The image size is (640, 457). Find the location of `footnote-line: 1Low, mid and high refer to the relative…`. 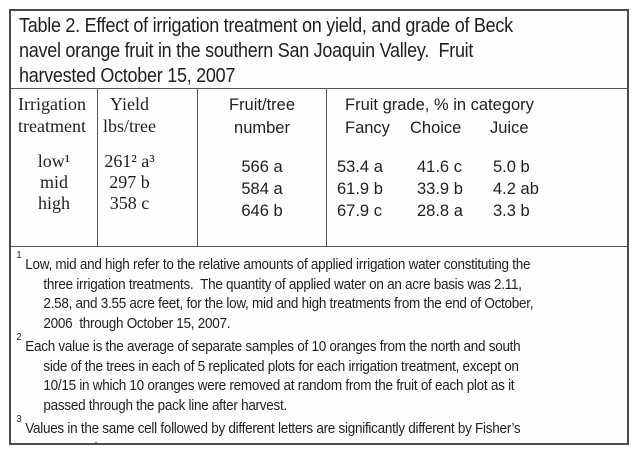

footnote-line: 1Low, mid and high refer to the relative… is located at coordinates (321, 262).